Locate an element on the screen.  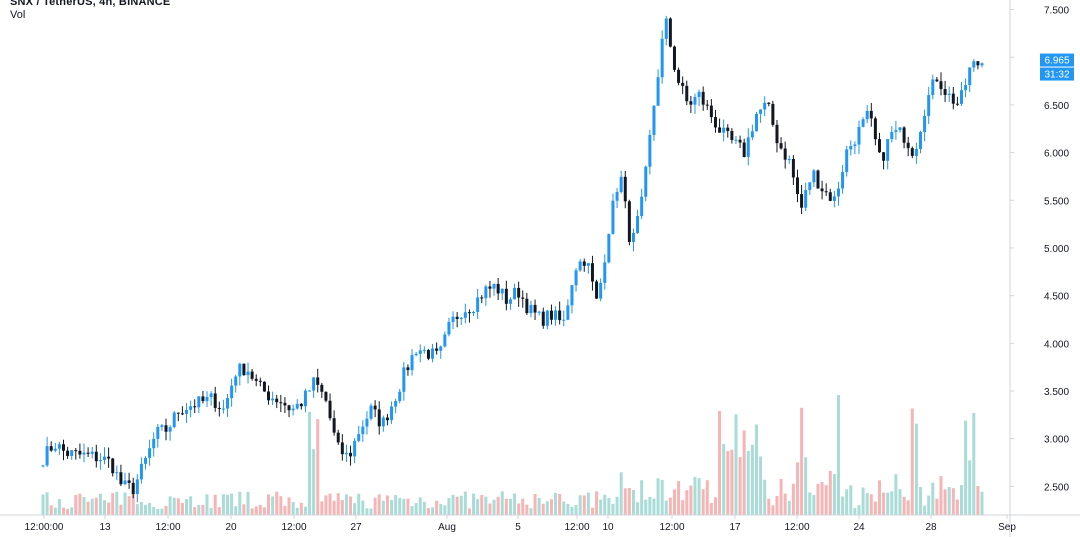
time-tick-label: 13 is located at coordinates (105, 527).